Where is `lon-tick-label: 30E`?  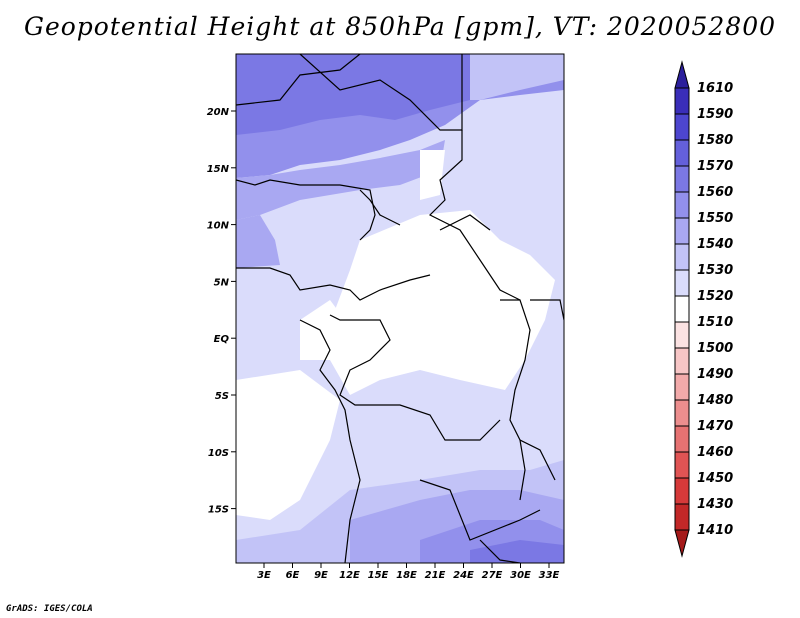
lon-tick-label: 30E is located at coordinates (520, 575).